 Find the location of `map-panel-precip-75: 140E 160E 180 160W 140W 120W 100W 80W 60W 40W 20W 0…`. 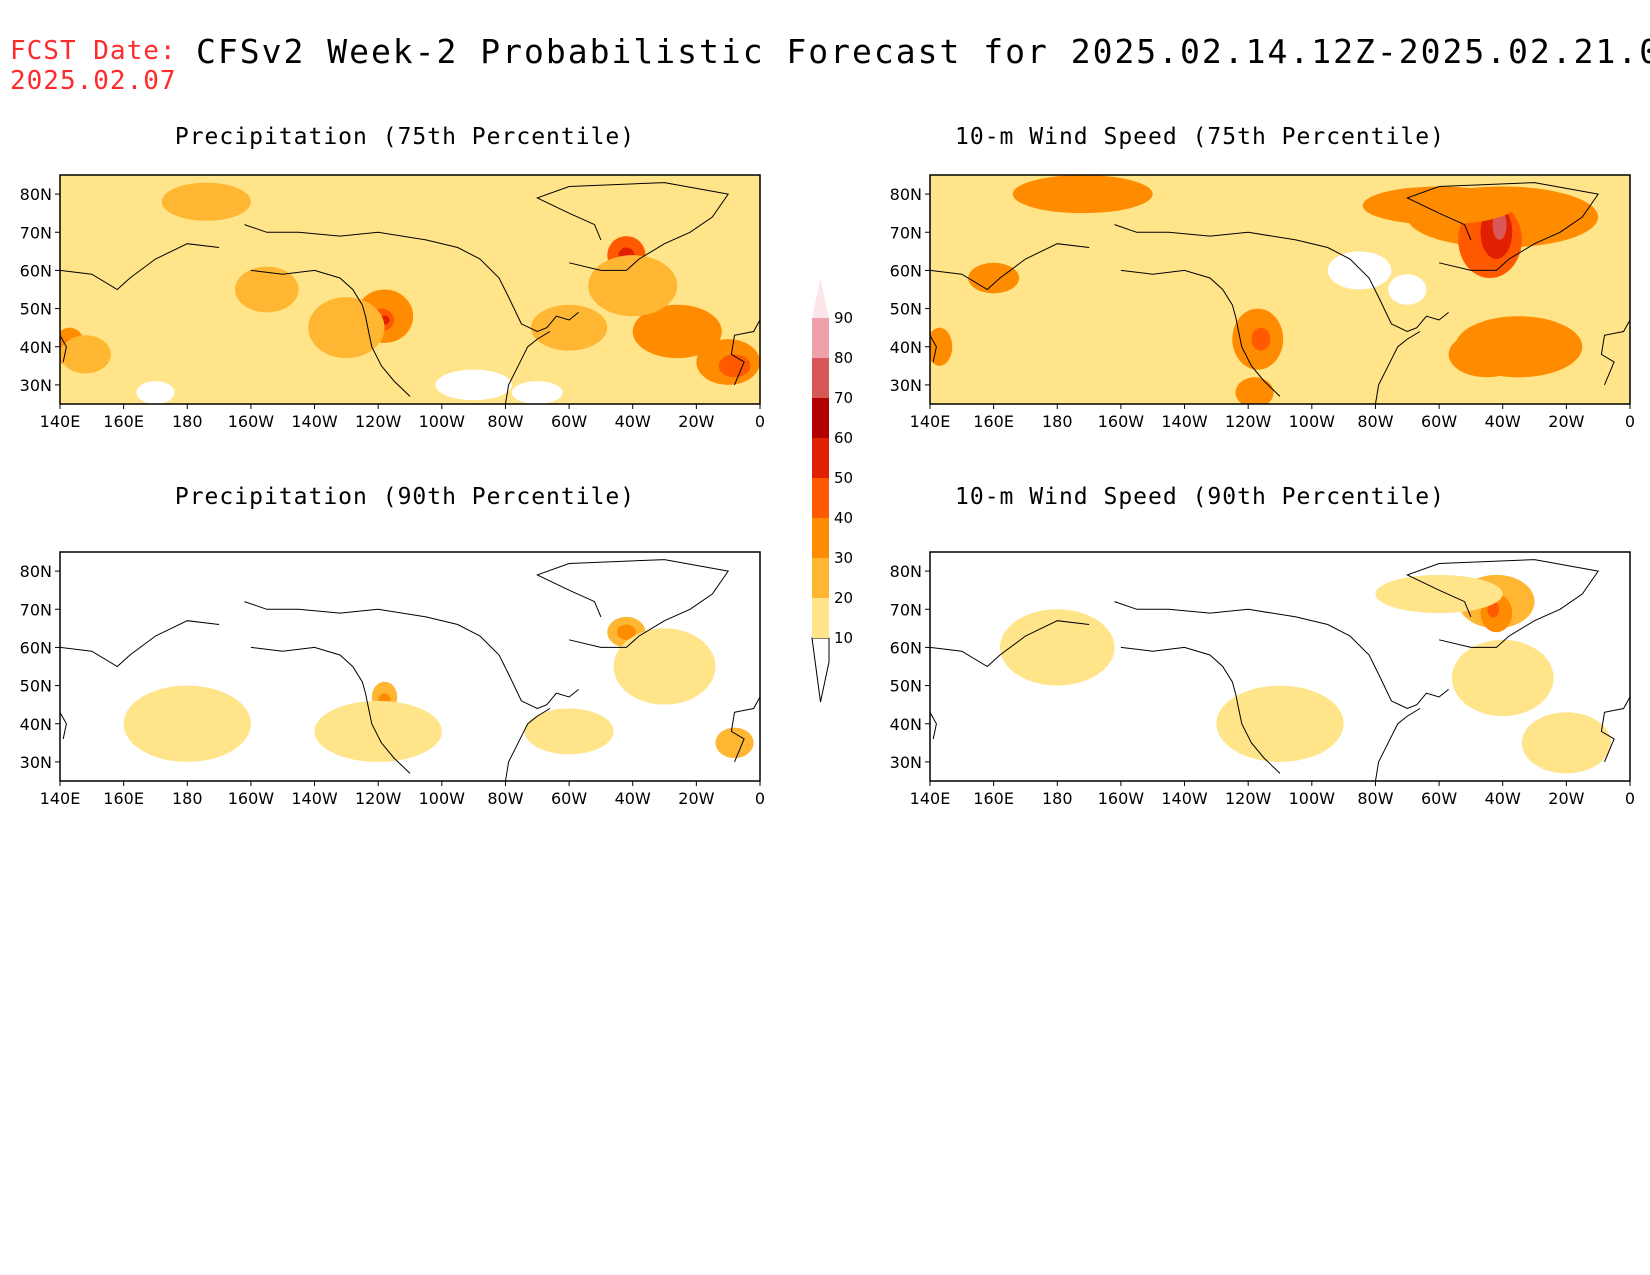

map-panel-precip-75: 140E 160E 180 160W 140W 120W 100W 80W 60W 40W 20W 0… is located at coordinates (392, 302).